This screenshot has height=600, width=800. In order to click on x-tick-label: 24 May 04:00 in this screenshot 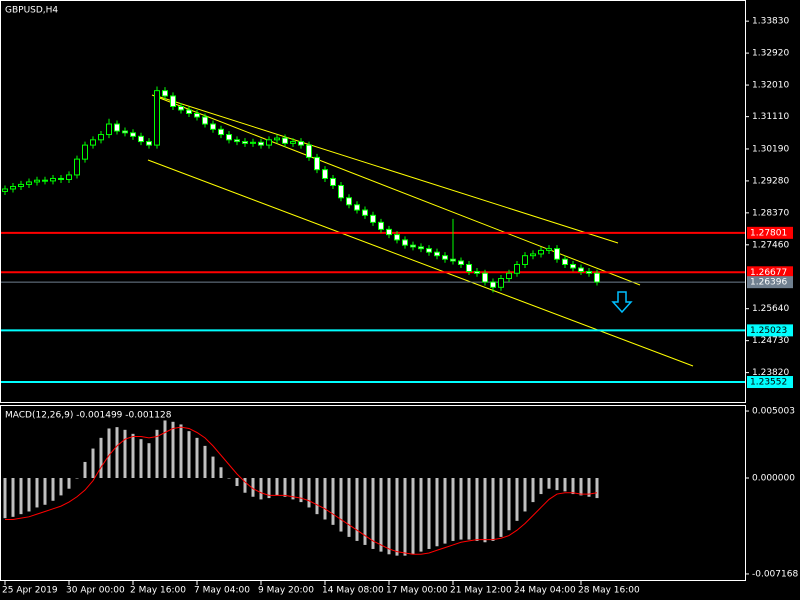, I will do `click(545, 591)`.